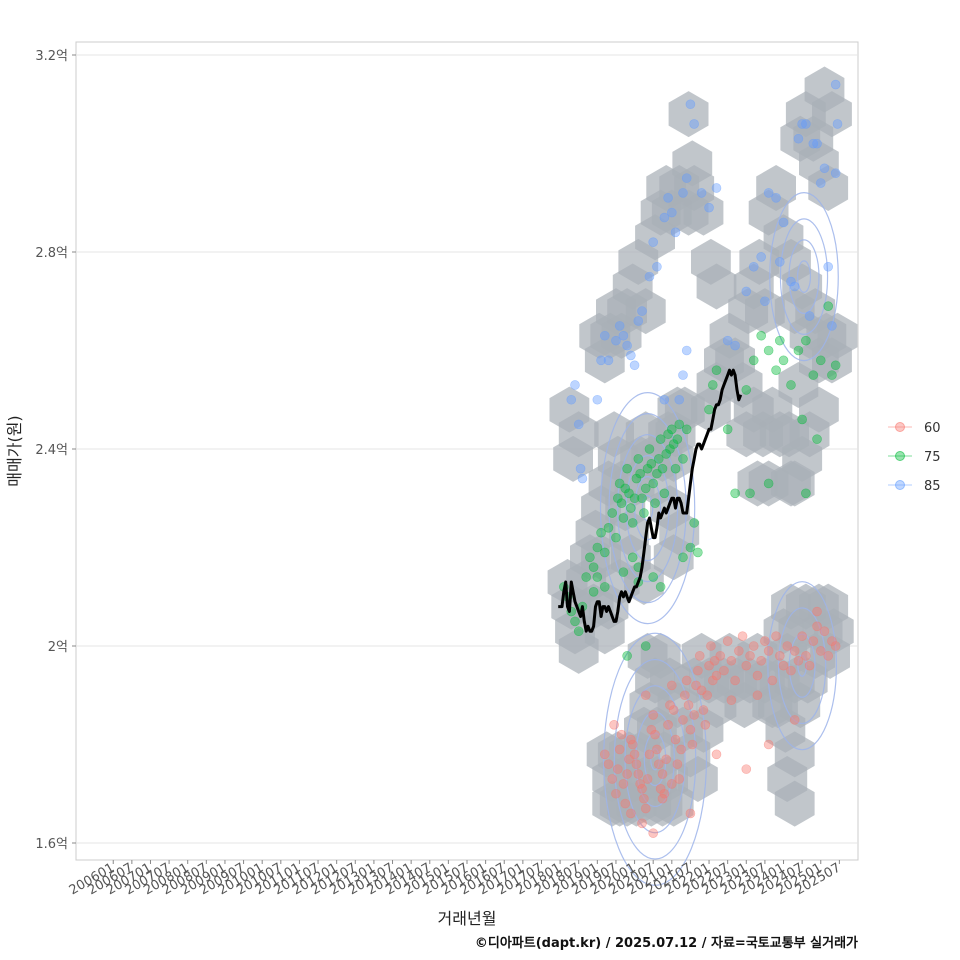 Image resolution: width=960 pixels, height=960 pixels. I want to click on trend-line-layer, so click(650, 500).